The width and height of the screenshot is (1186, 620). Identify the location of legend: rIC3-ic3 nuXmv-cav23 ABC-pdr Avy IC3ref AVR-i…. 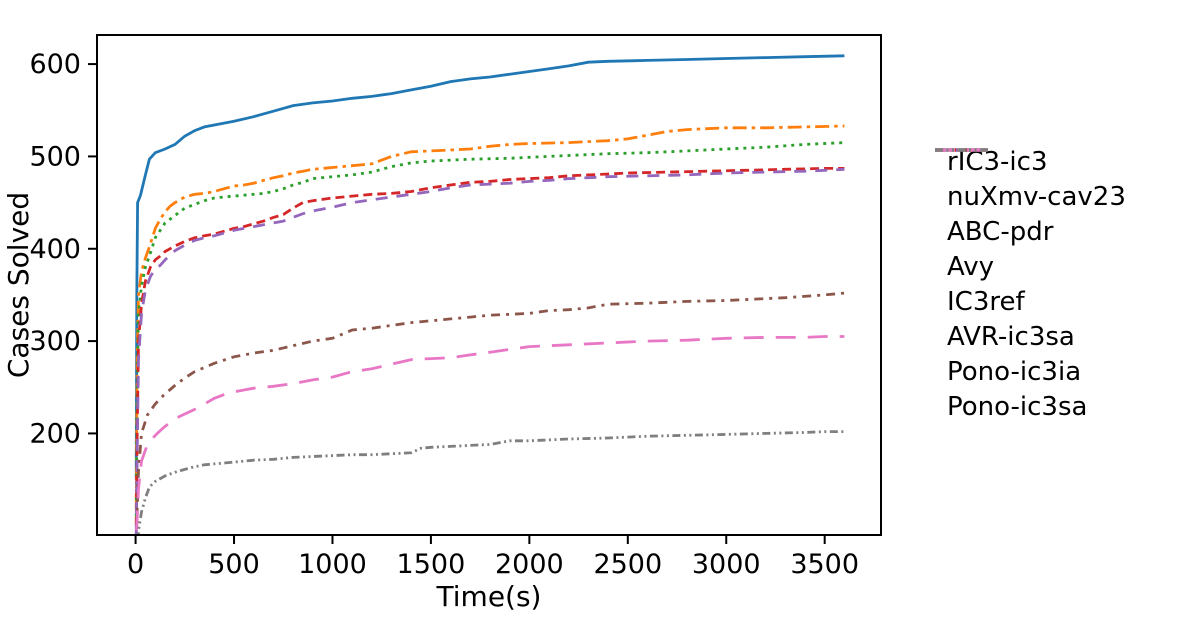
(1030, 284).